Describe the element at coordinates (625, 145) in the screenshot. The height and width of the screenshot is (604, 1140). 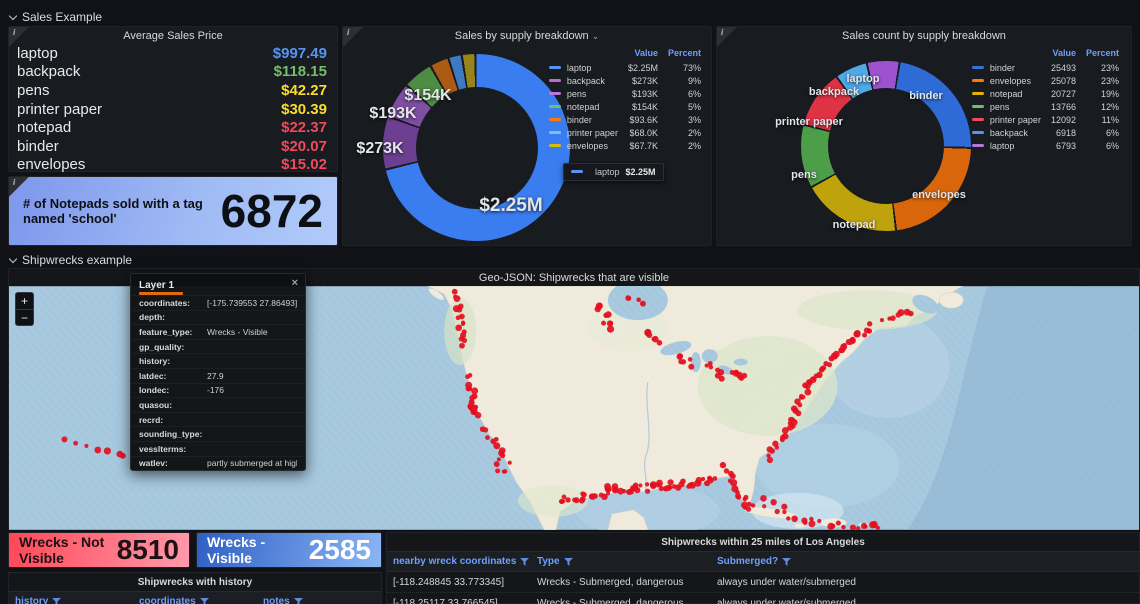
I see `legend-row: envelopes $67.7K 2%` at that location.